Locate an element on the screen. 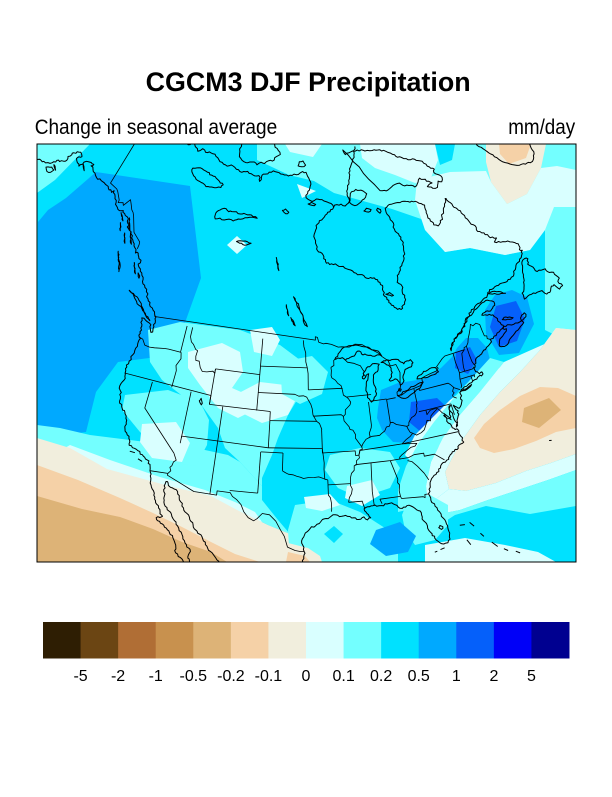 Image resolution: width=612 pixels, height=797 pixels. svg-text: Change in seasonal average is located at coordinates (156, 127).